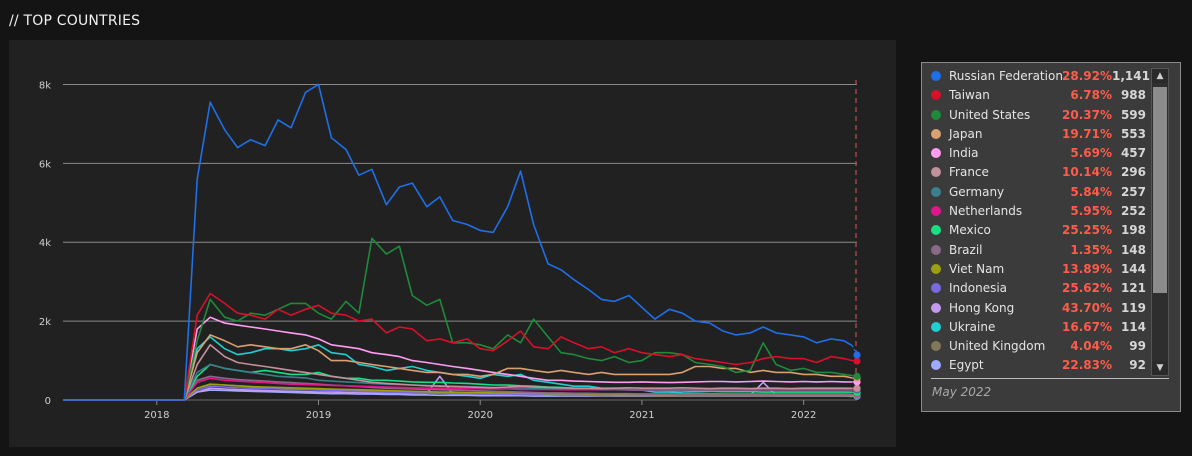  I want to click on legend-country-name: Hong Kong, so click(982, 307).